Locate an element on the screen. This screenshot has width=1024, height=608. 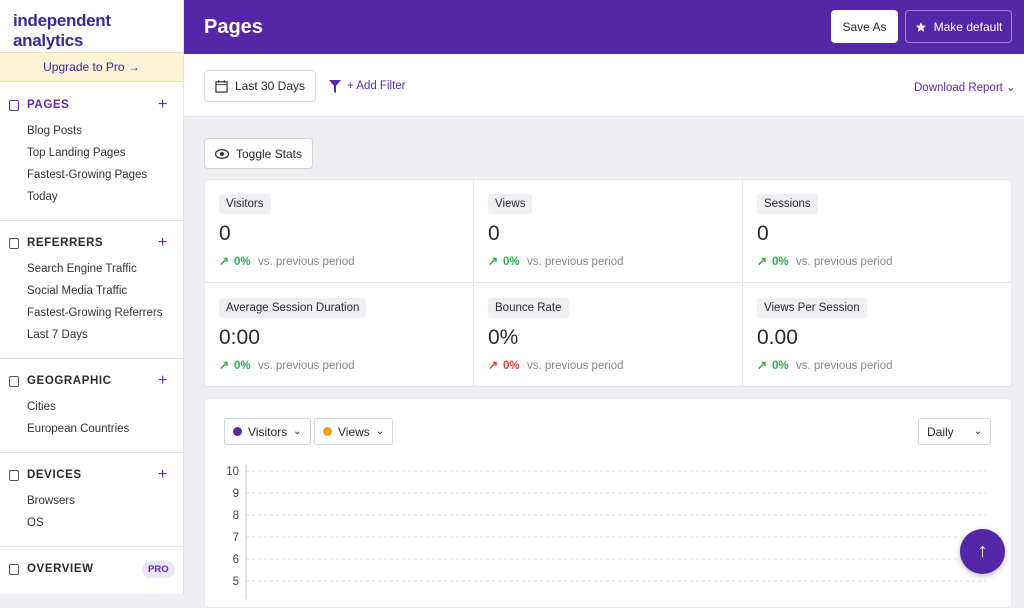
series-dropdown: Visitors ⌄ is located at coordinates (267, 431).